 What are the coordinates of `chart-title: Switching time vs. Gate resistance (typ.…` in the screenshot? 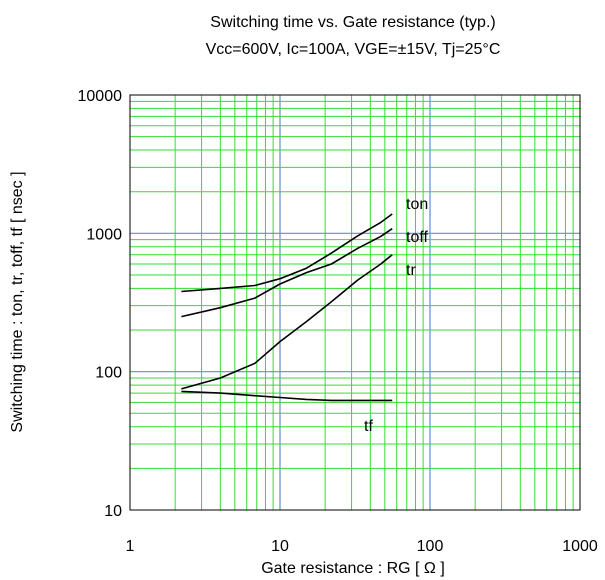 It's located at (352, 22).